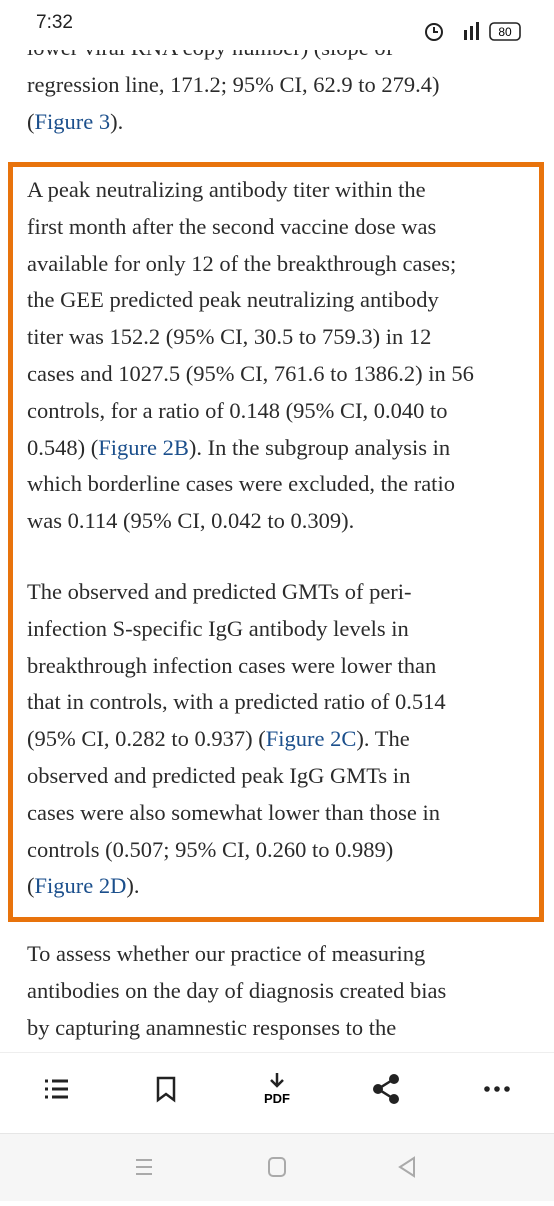  I want to click on pdf-button: PDF, so click(277, 1089).